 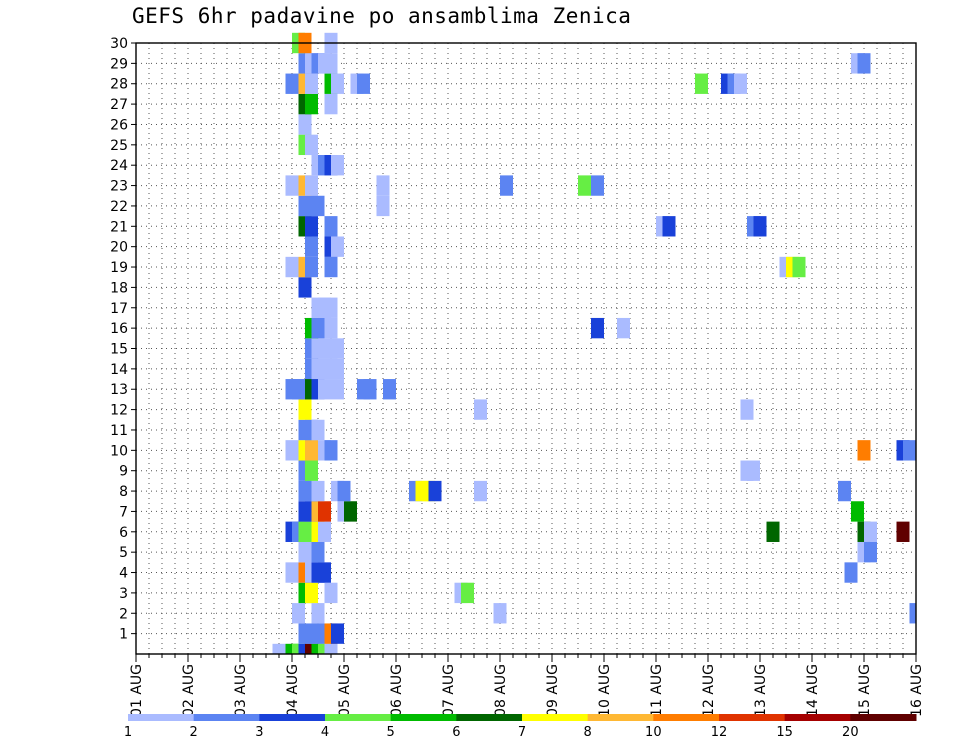 What do you see at coordinates (813, 690) in the screenshot?
I see `x-tick-label: 14 AUG` at bounding box center [813, 690].